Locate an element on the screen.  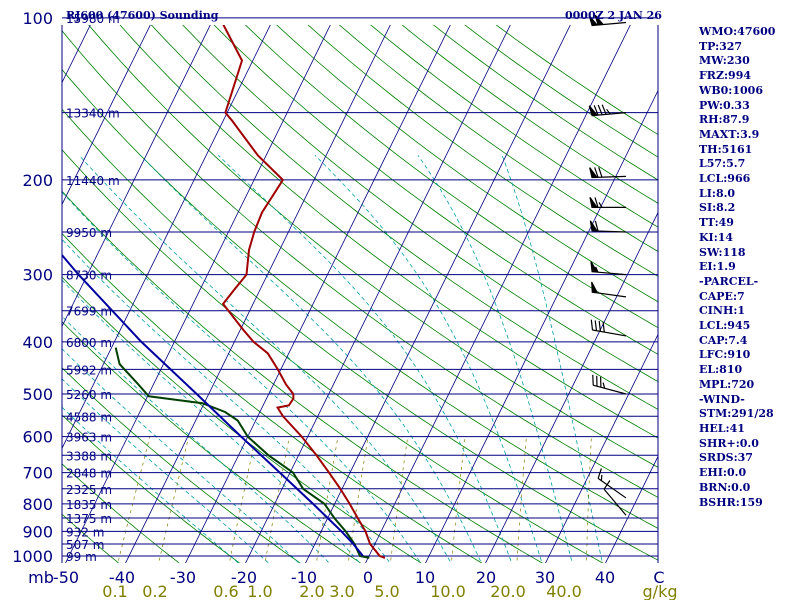
index-item: MW:230 is located at coordinates (724, 61).